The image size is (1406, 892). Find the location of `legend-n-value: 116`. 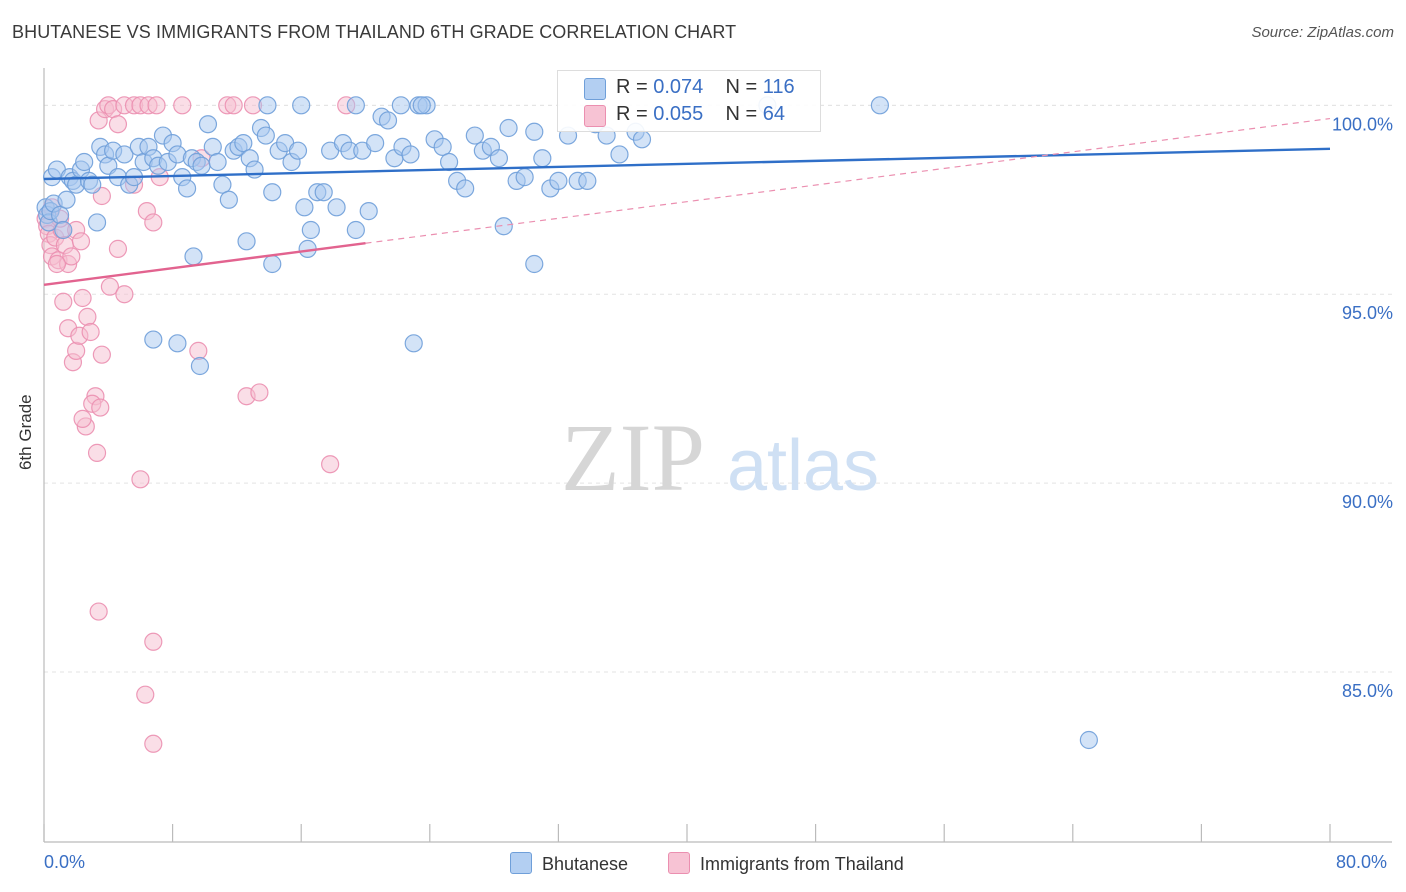

legend-n-value: 116 is located at coordinates (778, 87).